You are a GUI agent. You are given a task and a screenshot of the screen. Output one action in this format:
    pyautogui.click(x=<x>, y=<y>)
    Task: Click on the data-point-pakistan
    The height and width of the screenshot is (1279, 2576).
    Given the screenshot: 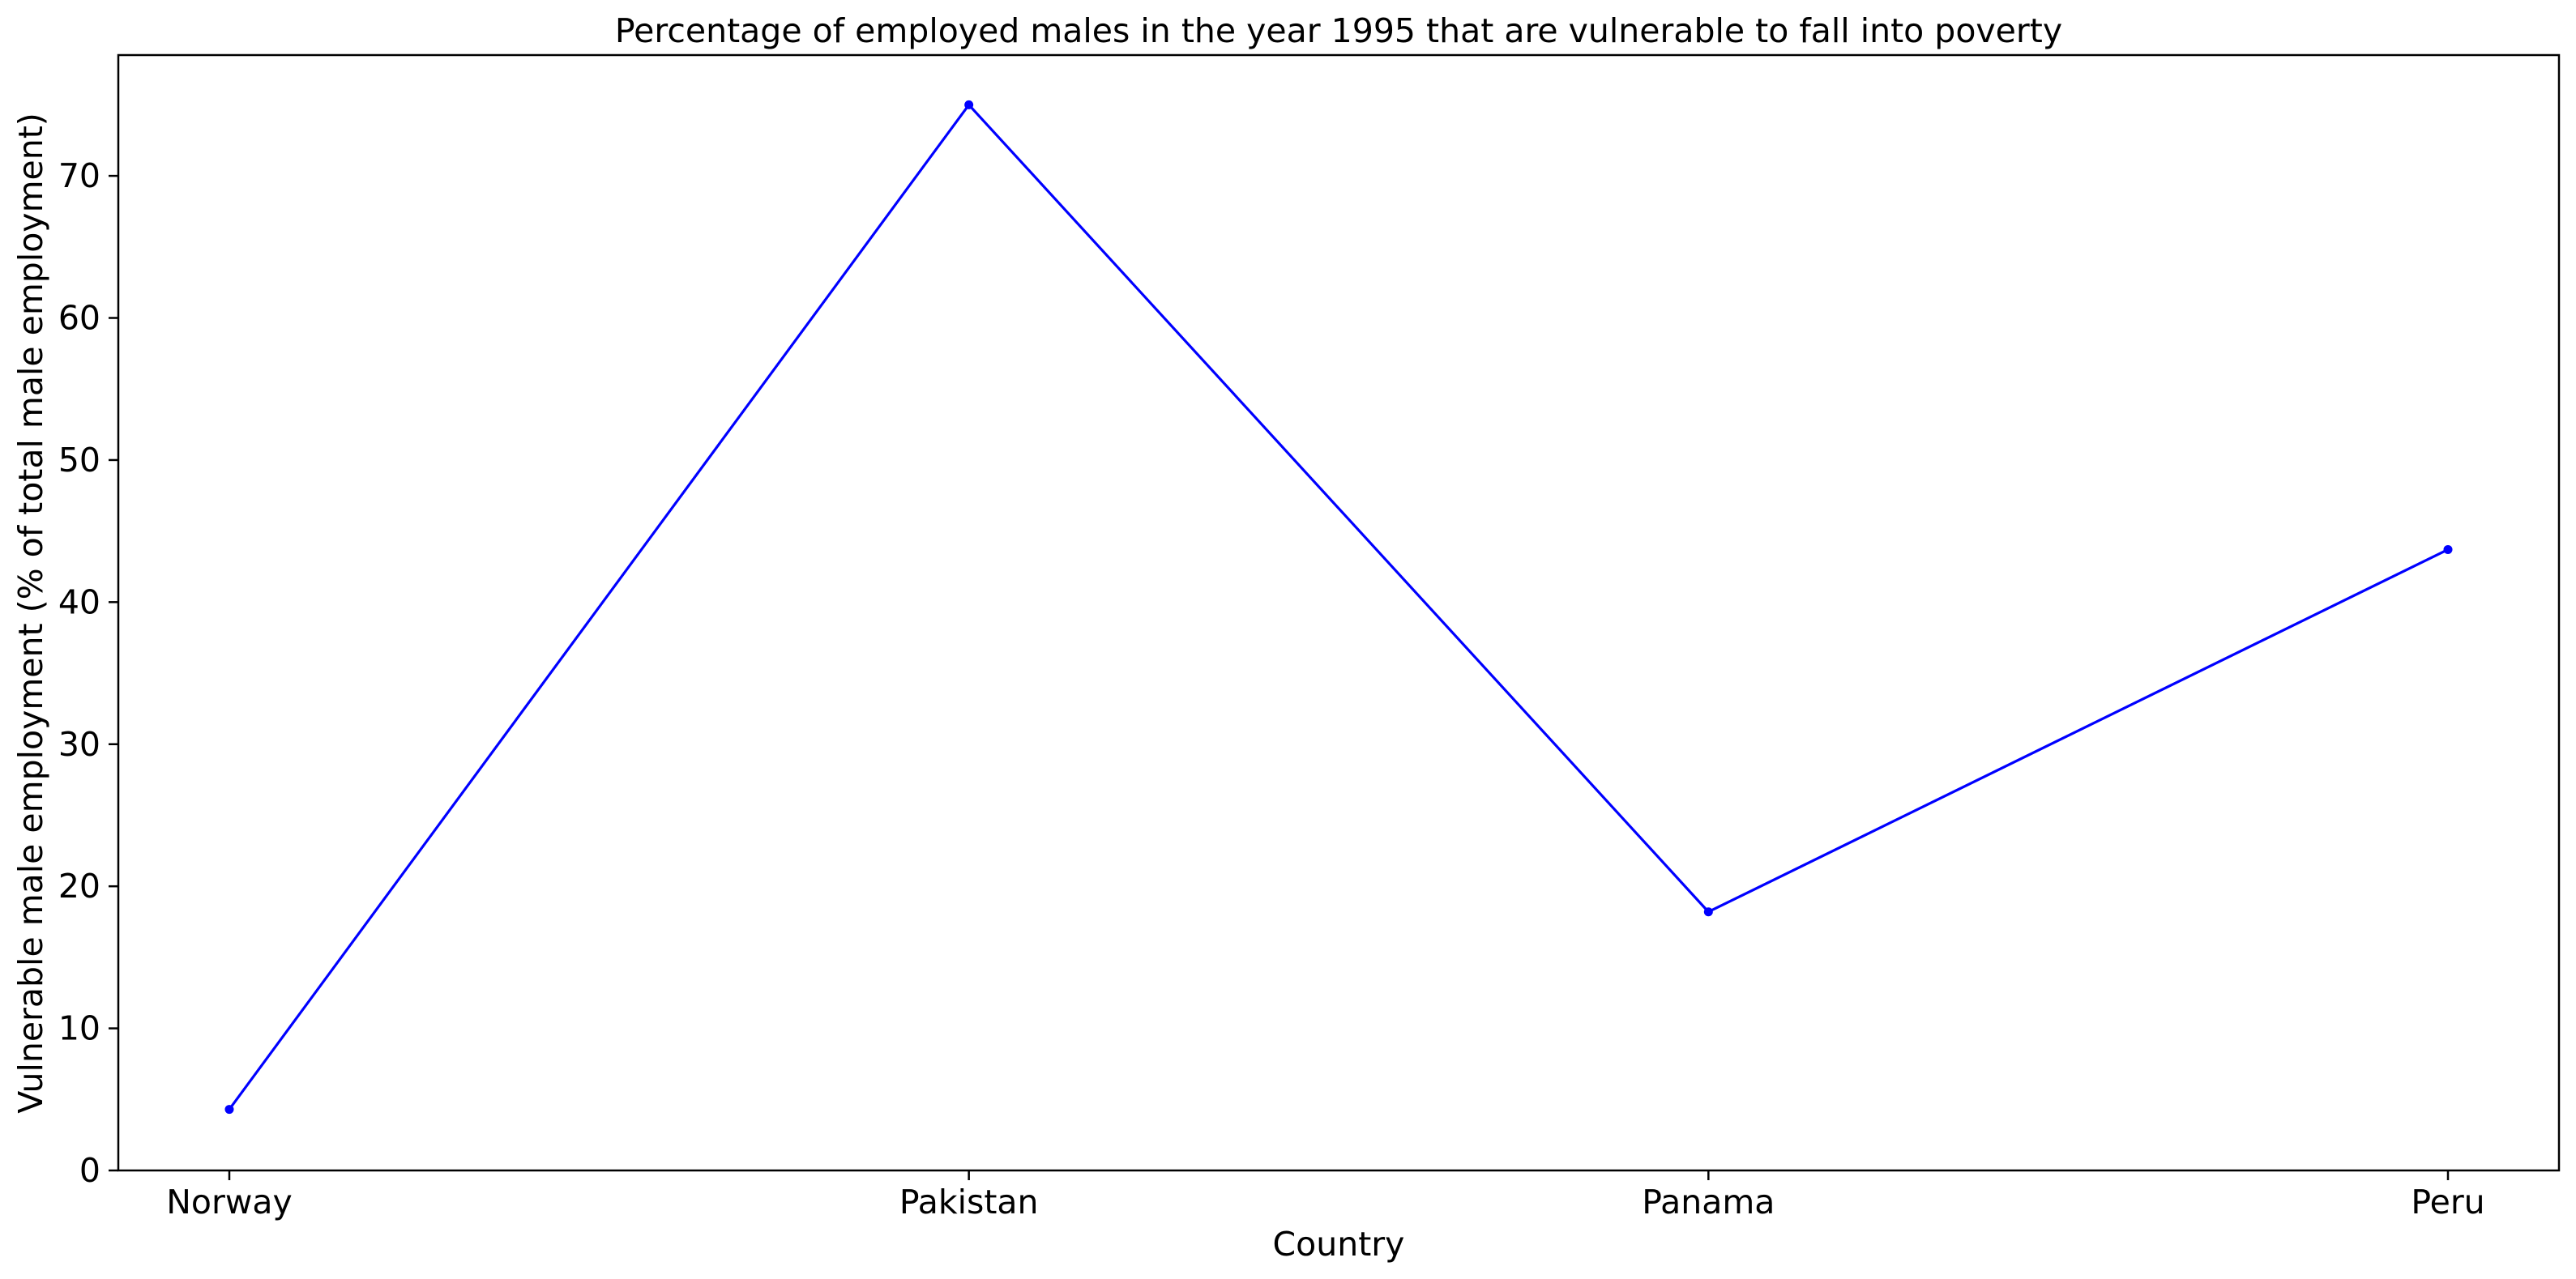 What is the action you would take?
    pyautogui.click(x=969, y=104)
    